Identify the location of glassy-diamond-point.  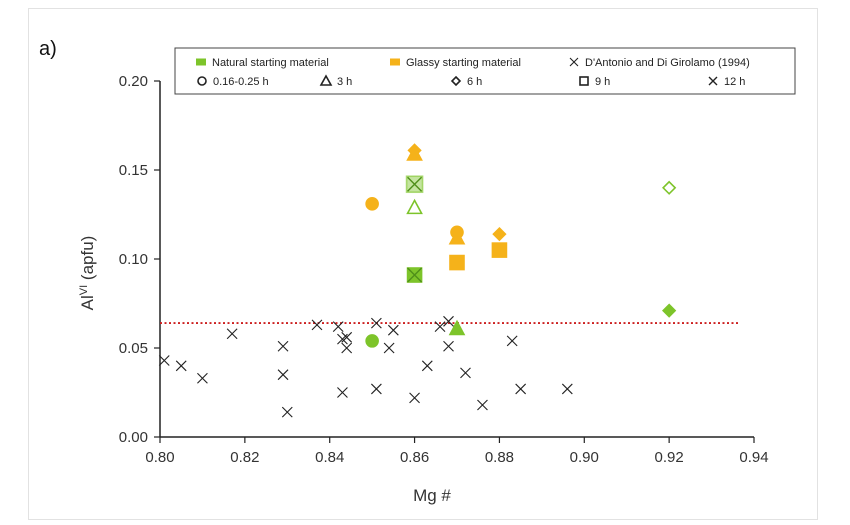
(499, 234).